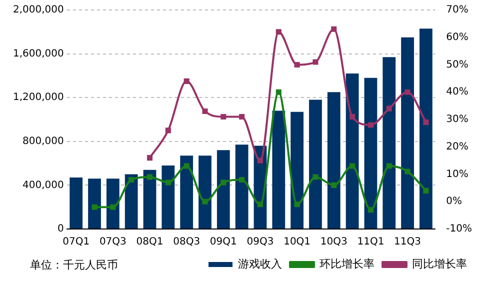 The width and height of the screenshot is (485, 295). Describe the element at coordinates (260, 242) in the screenshot. I see `x-tick-label: 09Q3` at that location.